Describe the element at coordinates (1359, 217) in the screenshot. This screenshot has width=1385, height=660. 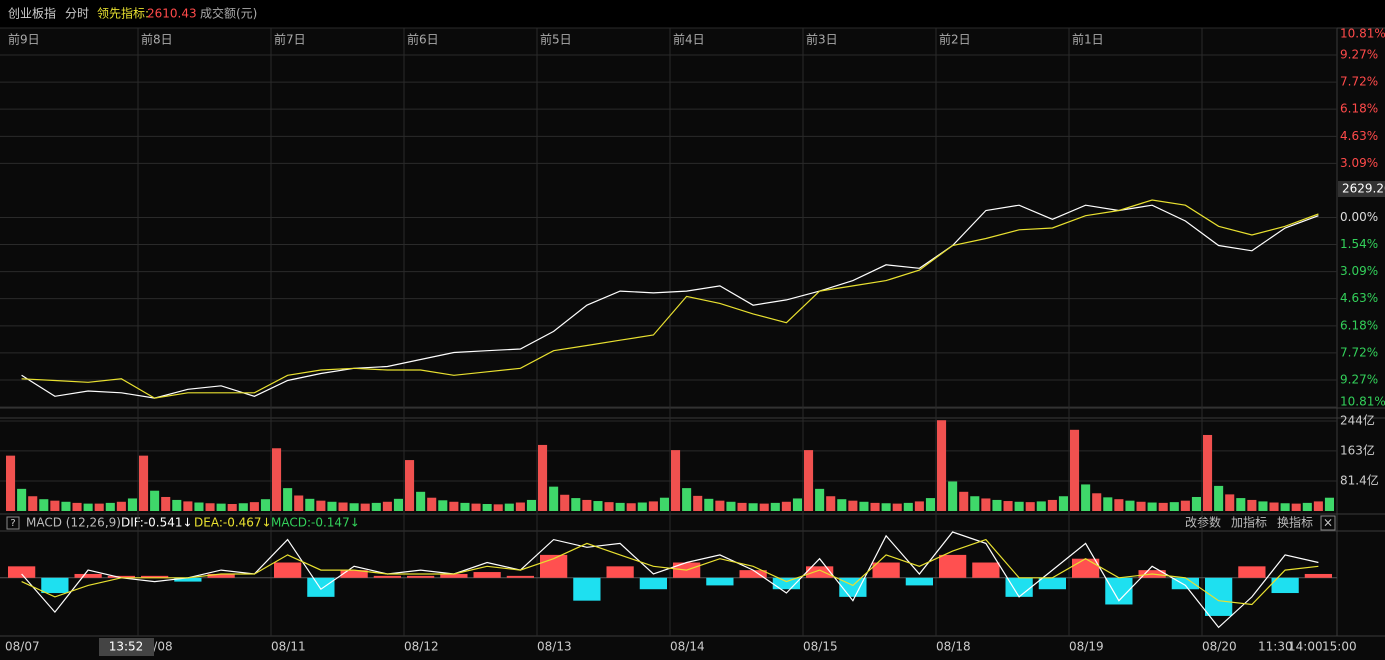
I see `y-tick-label: 0.00%` at that location.